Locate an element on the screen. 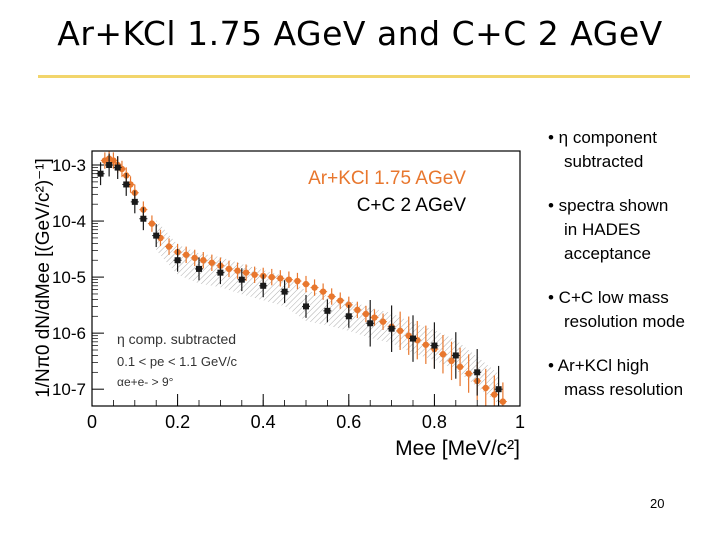  bullet-item: • η component subtracted is located at coordinates (633, 150).